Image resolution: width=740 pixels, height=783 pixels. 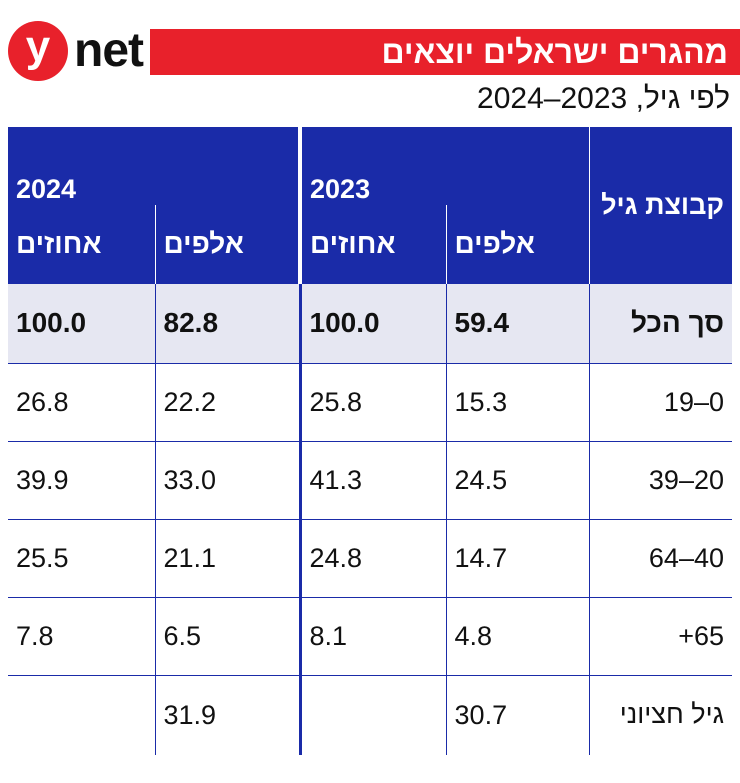 I want to click on age-label: 40–64, so click(x=660, y=558).